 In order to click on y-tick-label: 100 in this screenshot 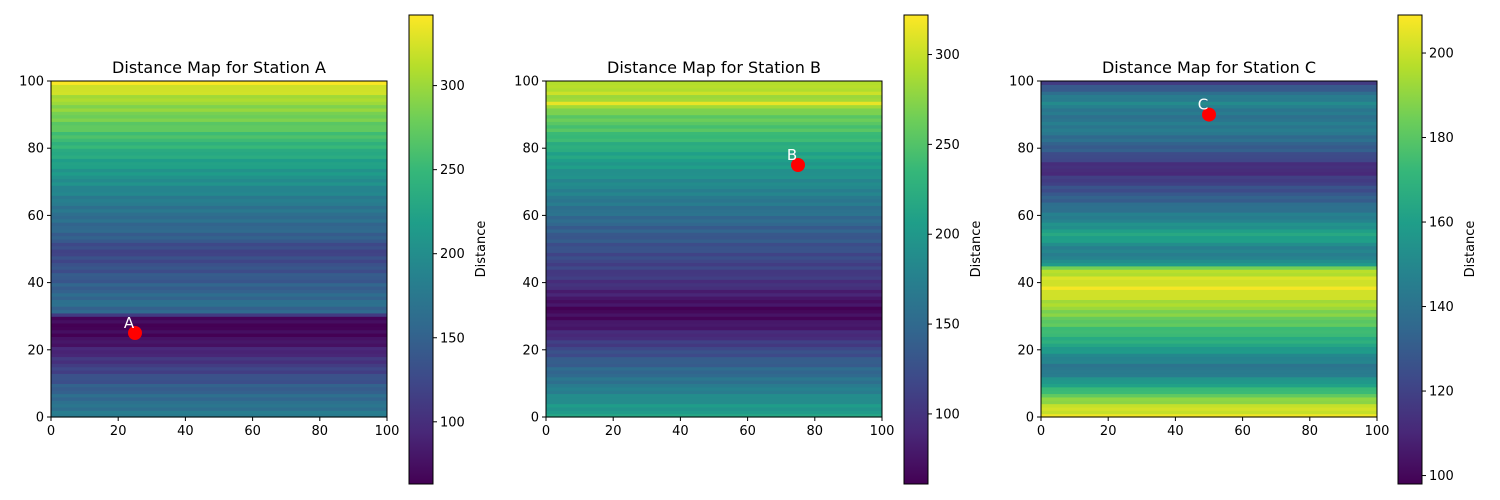, I will do `click(31, 82)`.